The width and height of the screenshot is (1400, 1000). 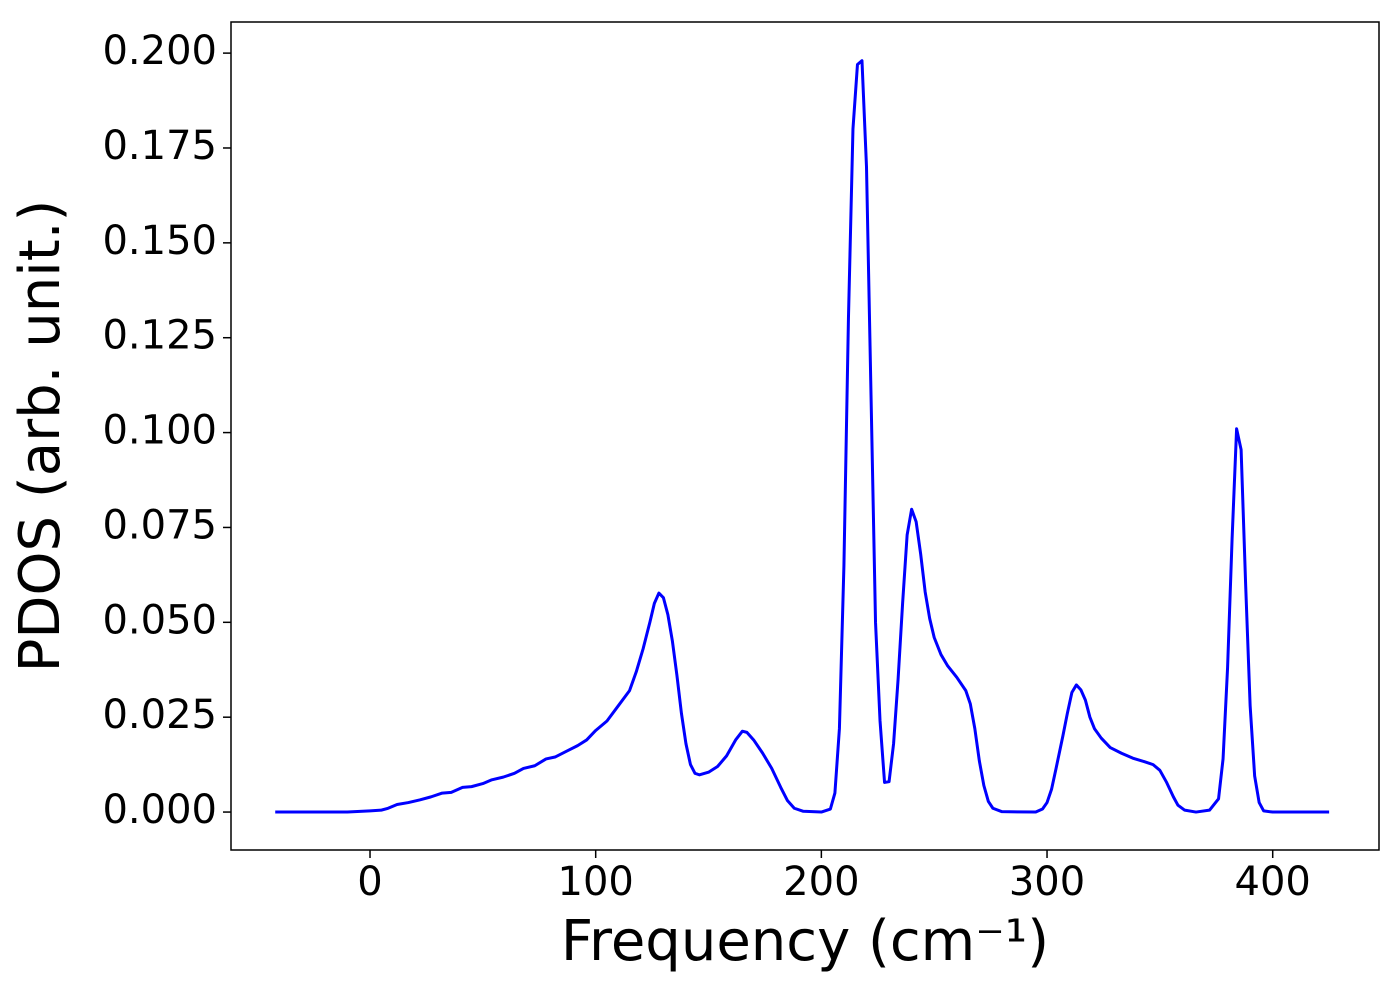 I want to click on y-tick-label: 0.175, so click(x=159, y=146).